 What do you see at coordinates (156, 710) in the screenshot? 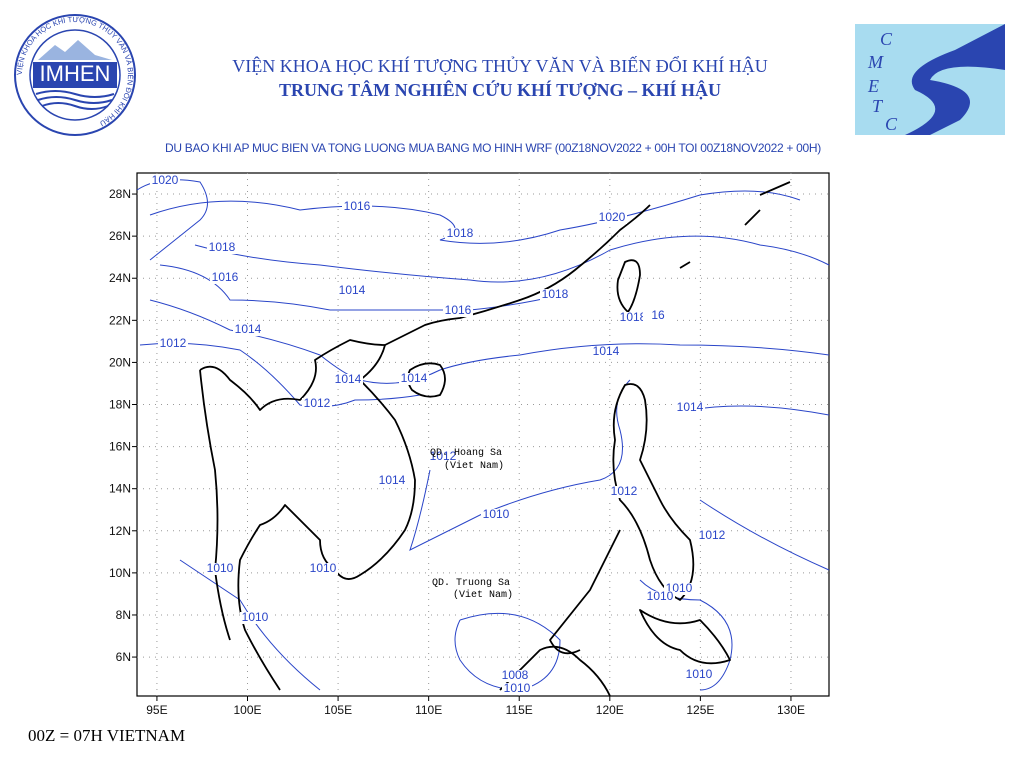
I see `x-tick-label: 95E` at bounding box center [156, 710].